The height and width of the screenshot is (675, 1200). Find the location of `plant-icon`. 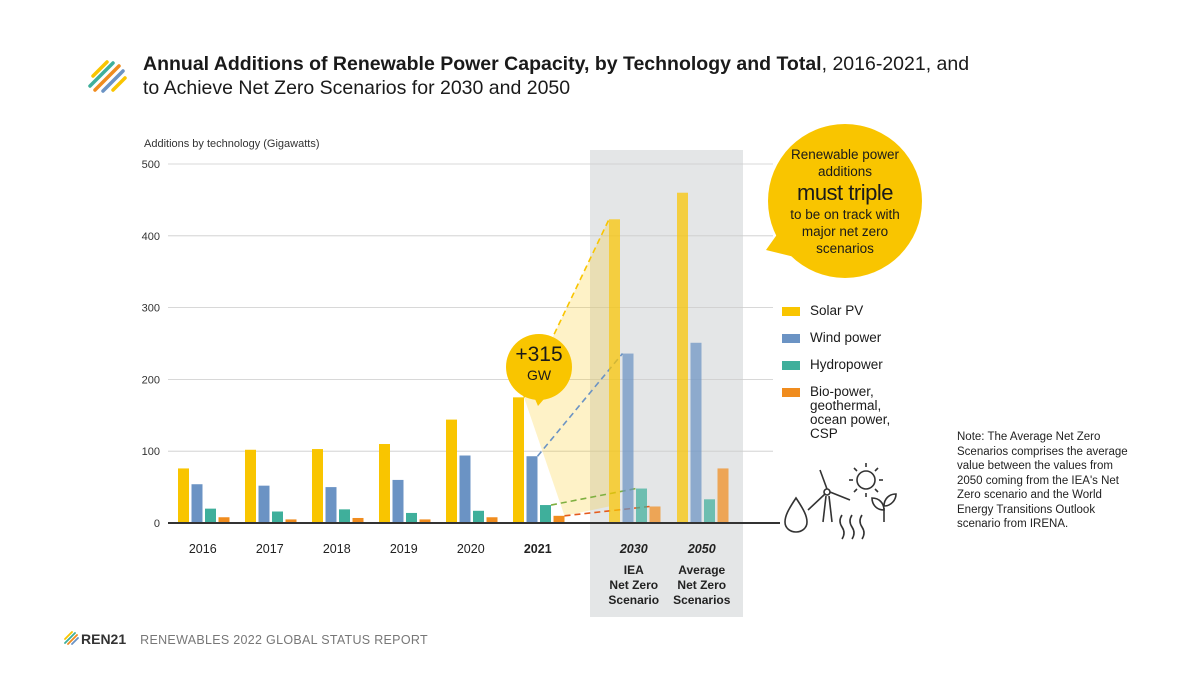

plant-icon is located at coordinates (884, 507).